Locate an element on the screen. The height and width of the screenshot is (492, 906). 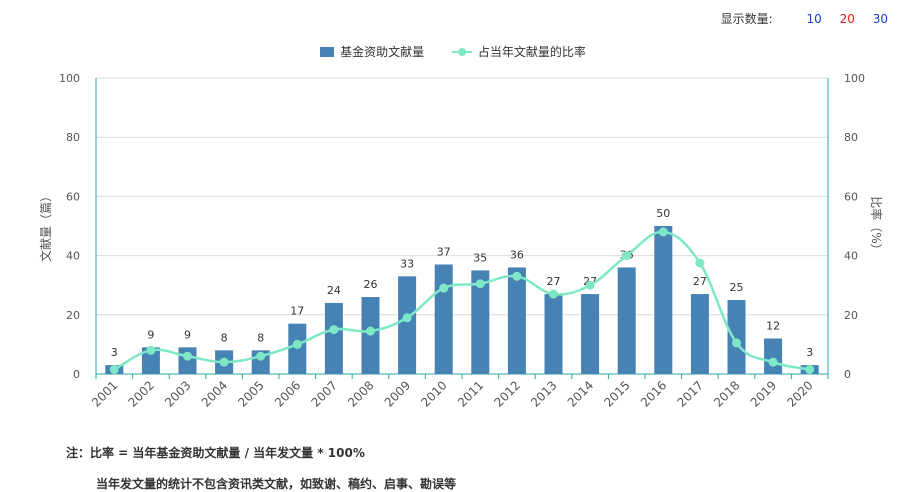
display-option-20: 20 is located at coordinates (847, 19).